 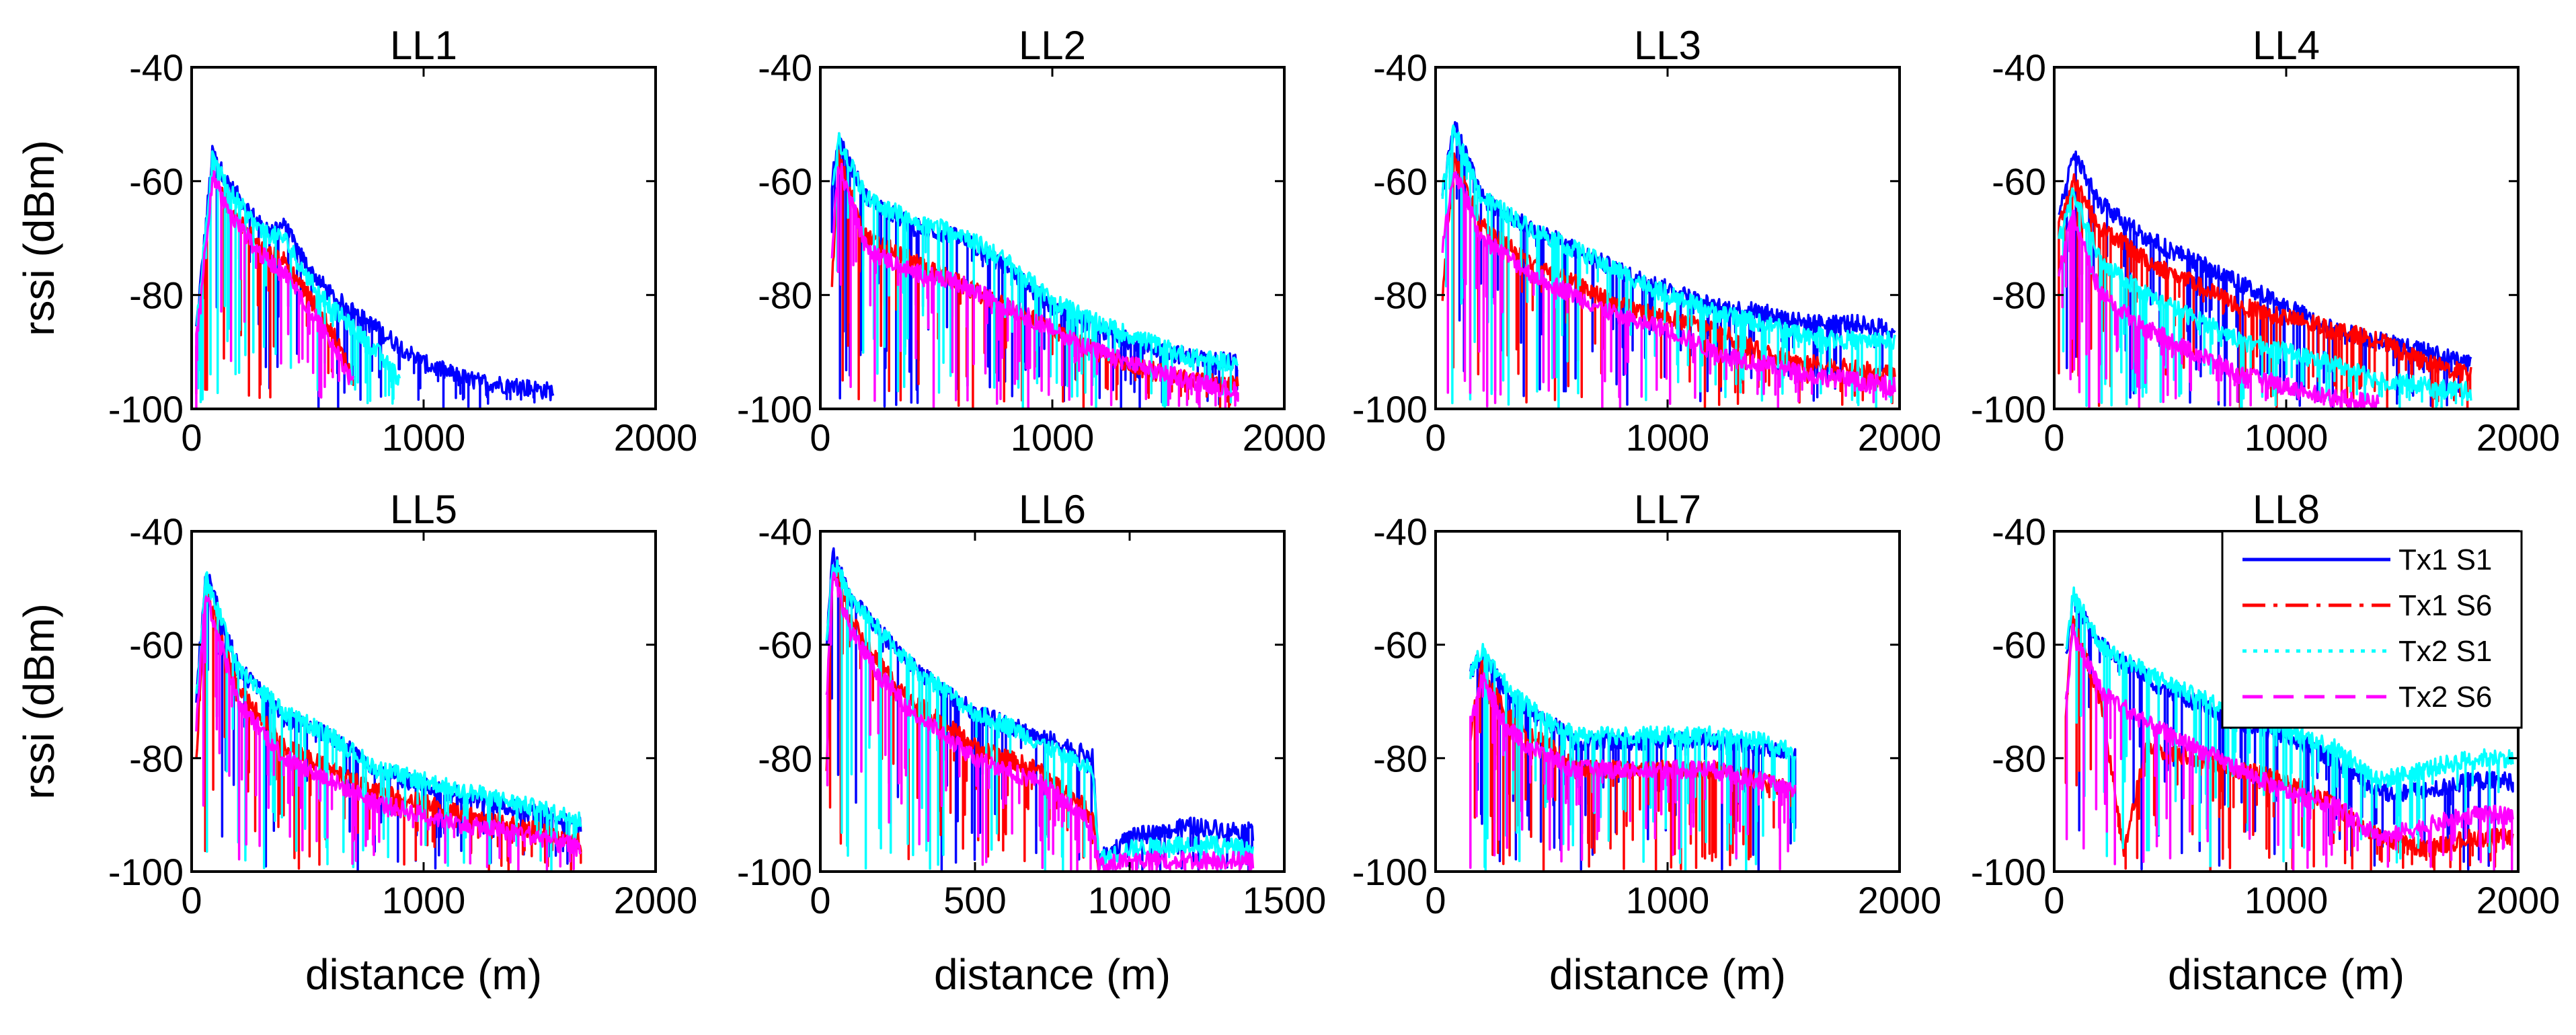 I want to click on subplot-ll2: -40 -60 -80 -1000 1000 2000 LL2, so click(x=1032, y=241).